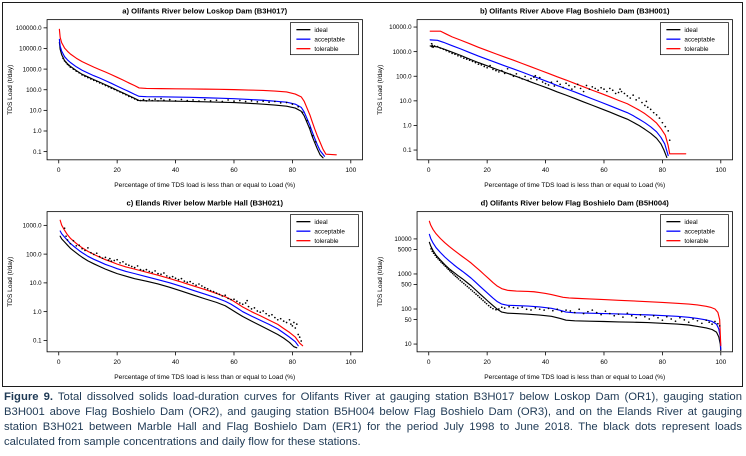 The height and width of the screenshot is (456, 746). What do you see at coordinates (29, 28) in the screenshot?
I see `svg-text: 100000.0` at bounding box center [29, 28].